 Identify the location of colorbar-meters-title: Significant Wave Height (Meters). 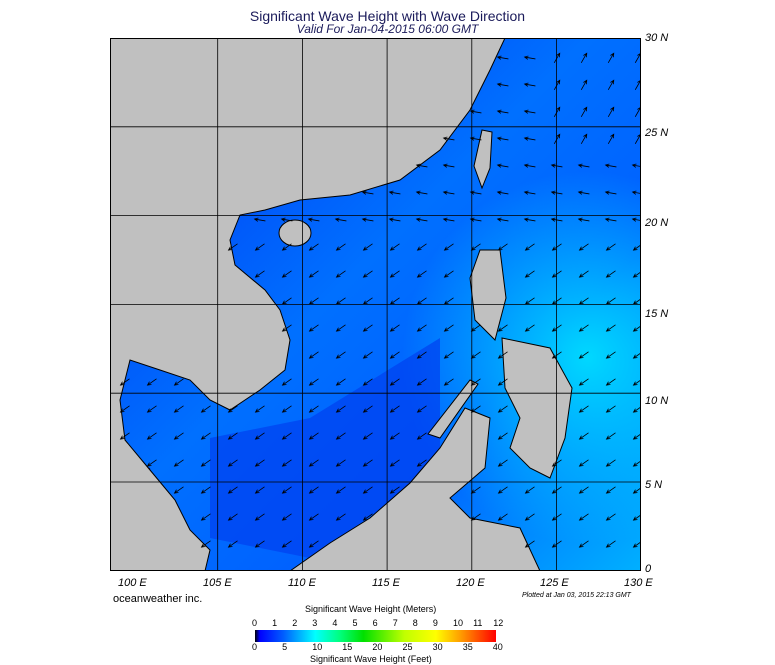
(371, 609).